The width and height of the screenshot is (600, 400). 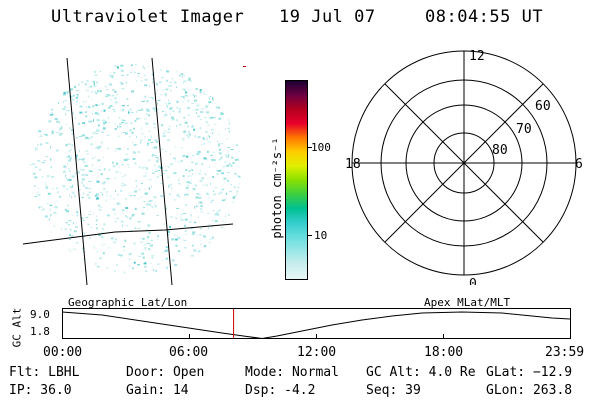 I want to click on altitude-strip, so click(x=322, y=324).